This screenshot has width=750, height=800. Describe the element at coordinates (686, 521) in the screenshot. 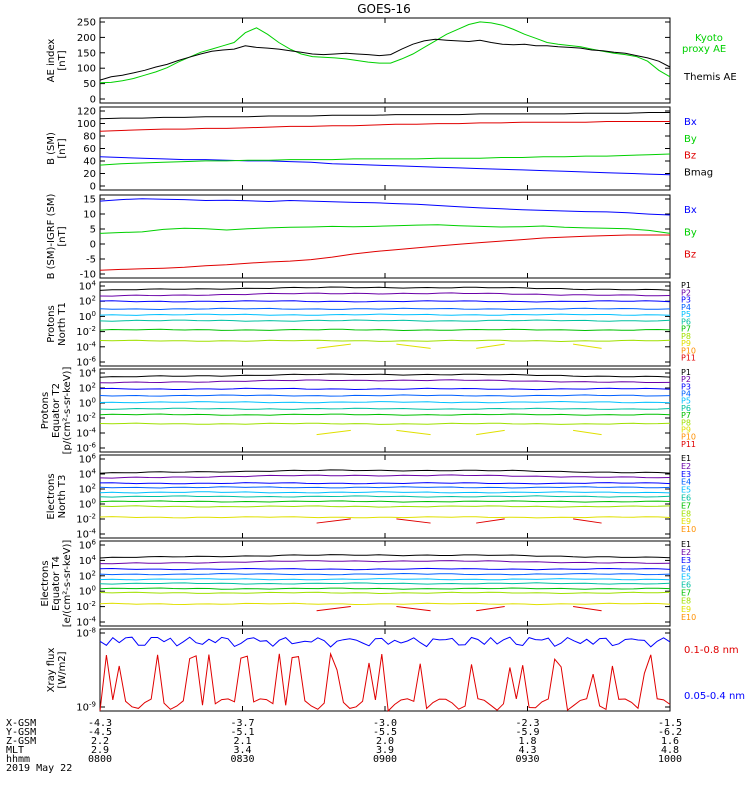

I see `channel-legend-e9: E9` at that location.